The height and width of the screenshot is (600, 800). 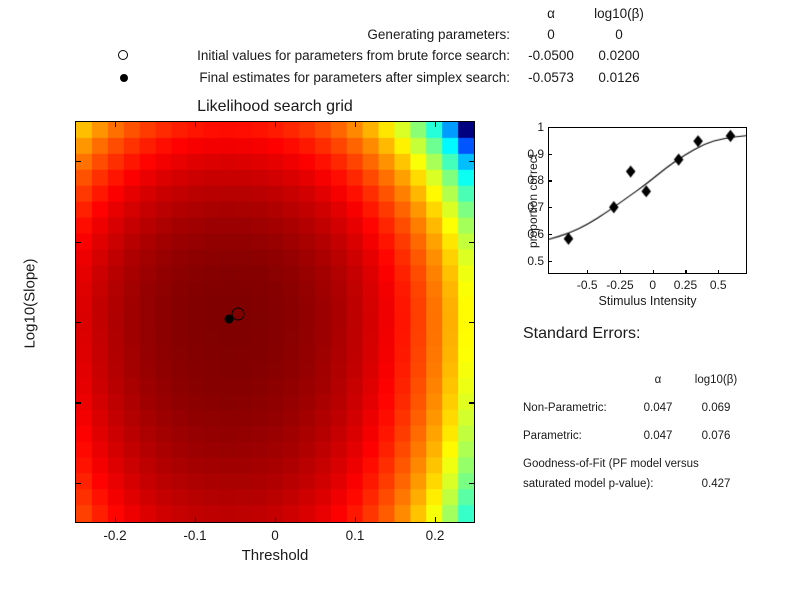 What do you see at coordinates (611, 464) in the screenshot?
I see `goodness-of-fit-label-line1: Goodness-of-Fit (PF model versus` at bounding box center [611, 464].